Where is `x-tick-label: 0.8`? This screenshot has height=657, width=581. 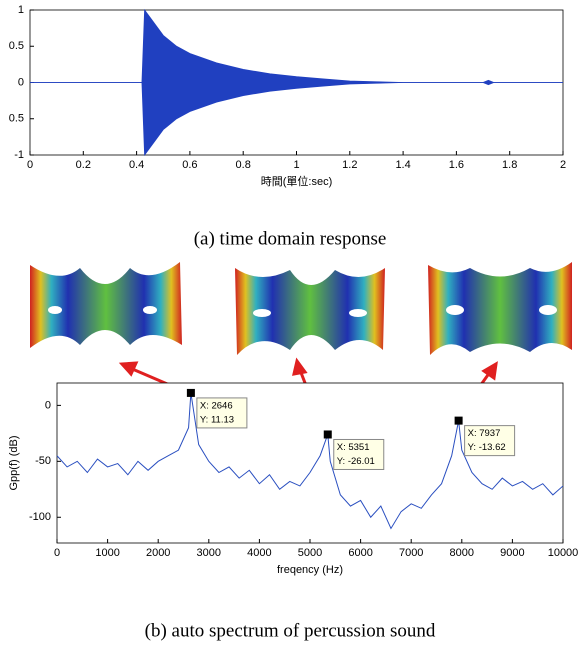 x-tick-label: 0.8 is located at coordinates (243, 165).